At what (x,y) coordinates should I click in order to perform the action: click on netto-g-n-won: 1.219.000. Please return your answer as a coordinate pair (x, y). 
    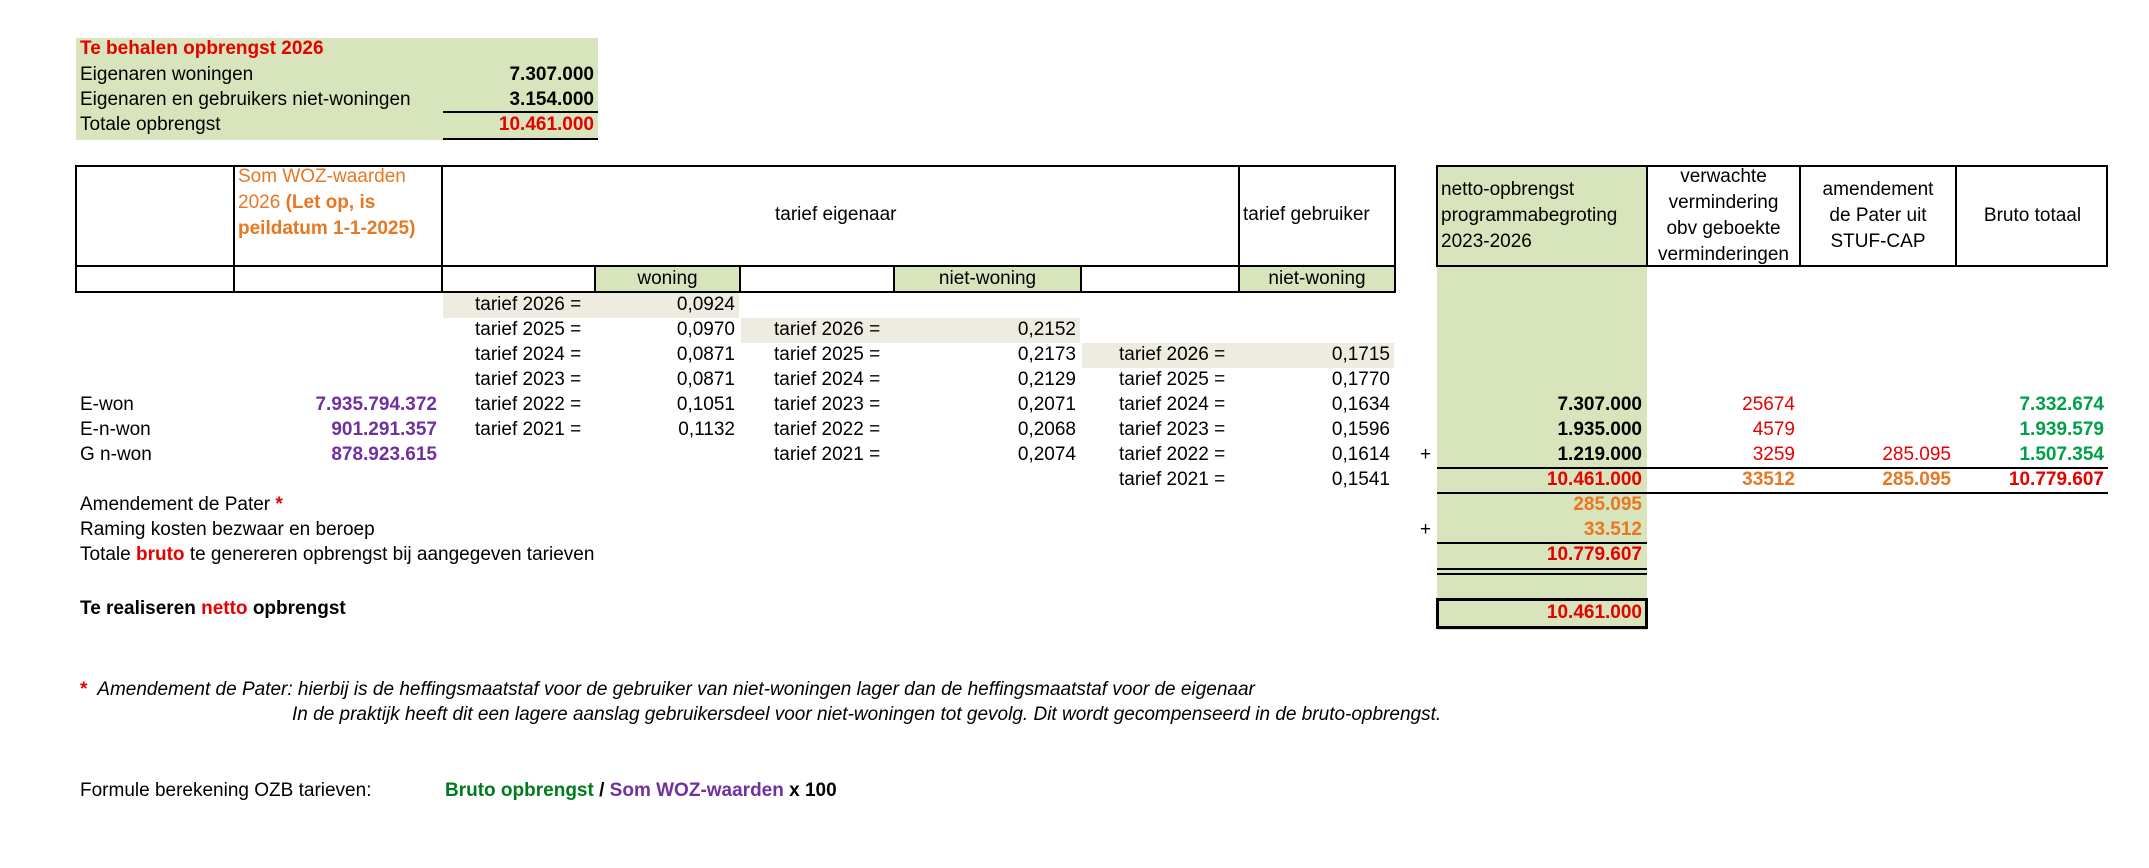
    Looking at the image, I should click on (1599, 454).